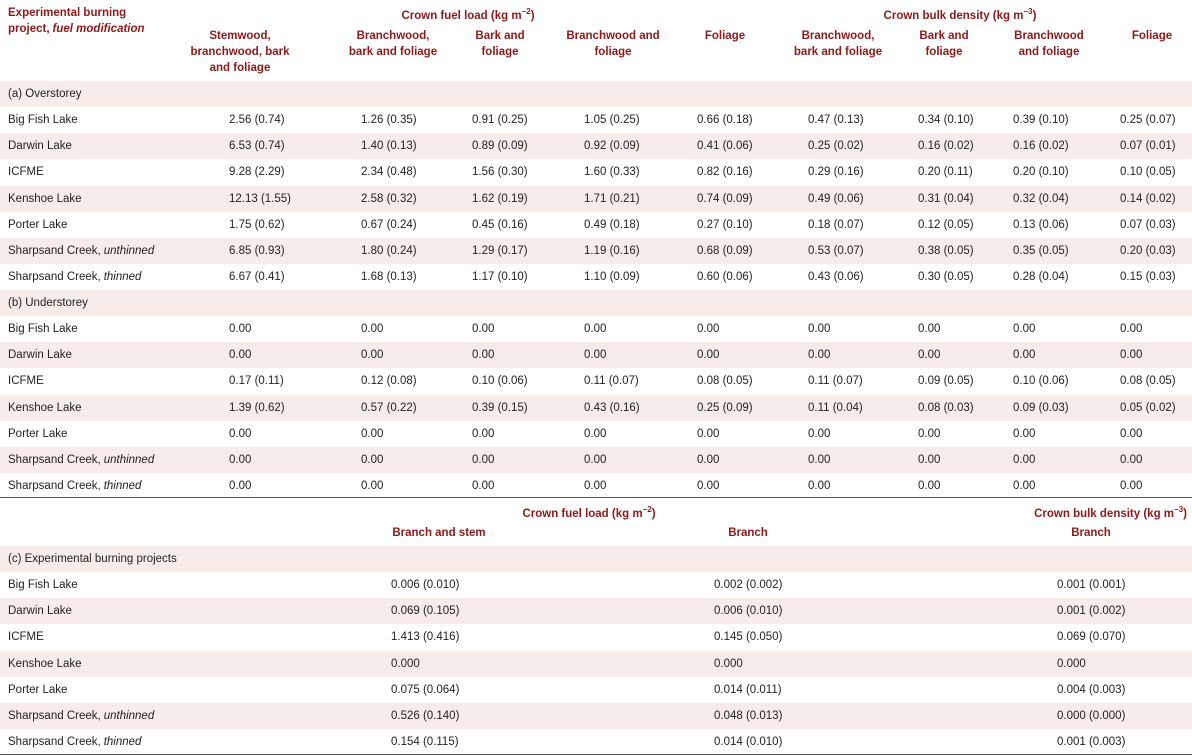  Describe the element at coordinates (725, 407) in the screenshot. I see `cell: 0.25 (0.09)` at that location.